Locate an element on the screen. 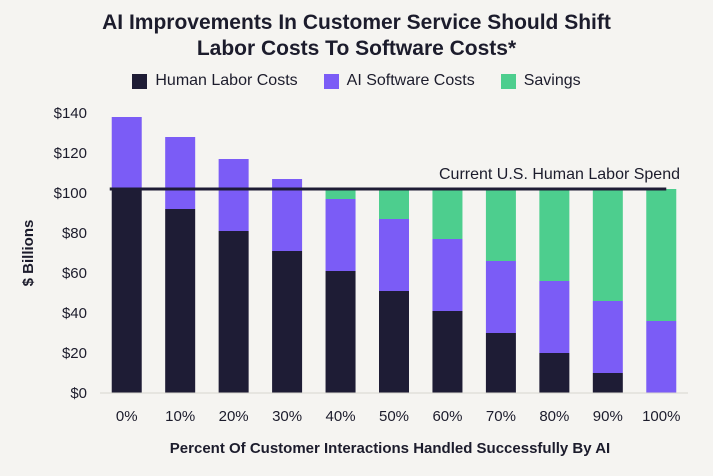 Image resolution: width=713 pixels, height=476 pixels. y-axis-title: $ Billions is located at coordinates (28, 253).